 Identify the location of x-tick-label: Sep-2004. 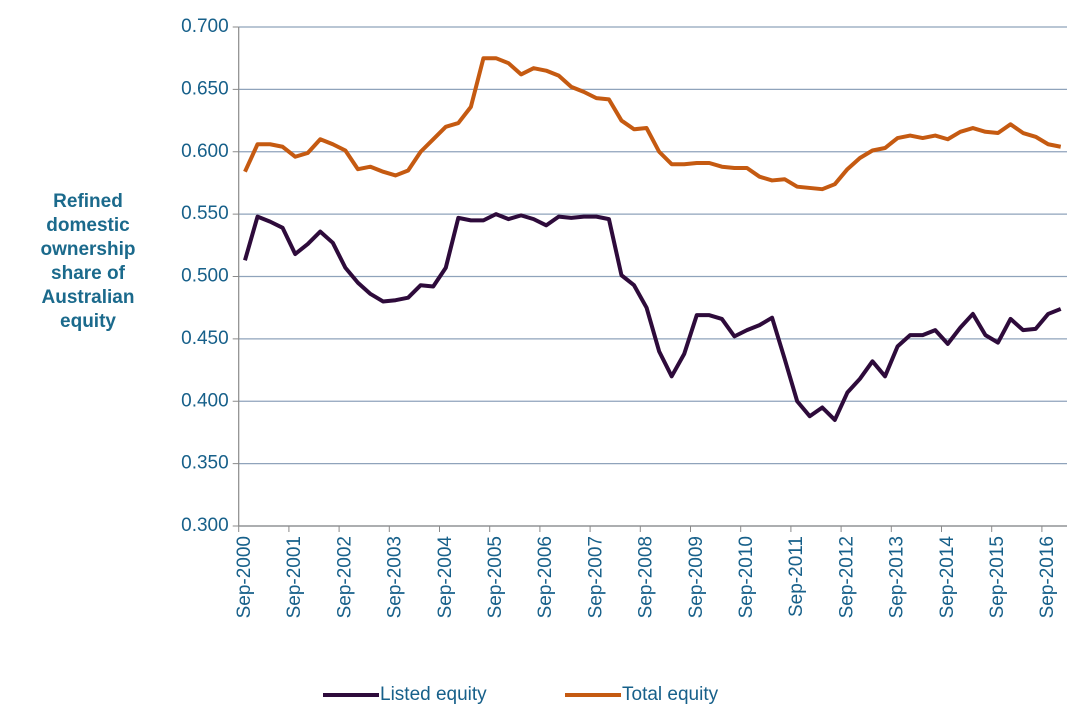
(445, 577).